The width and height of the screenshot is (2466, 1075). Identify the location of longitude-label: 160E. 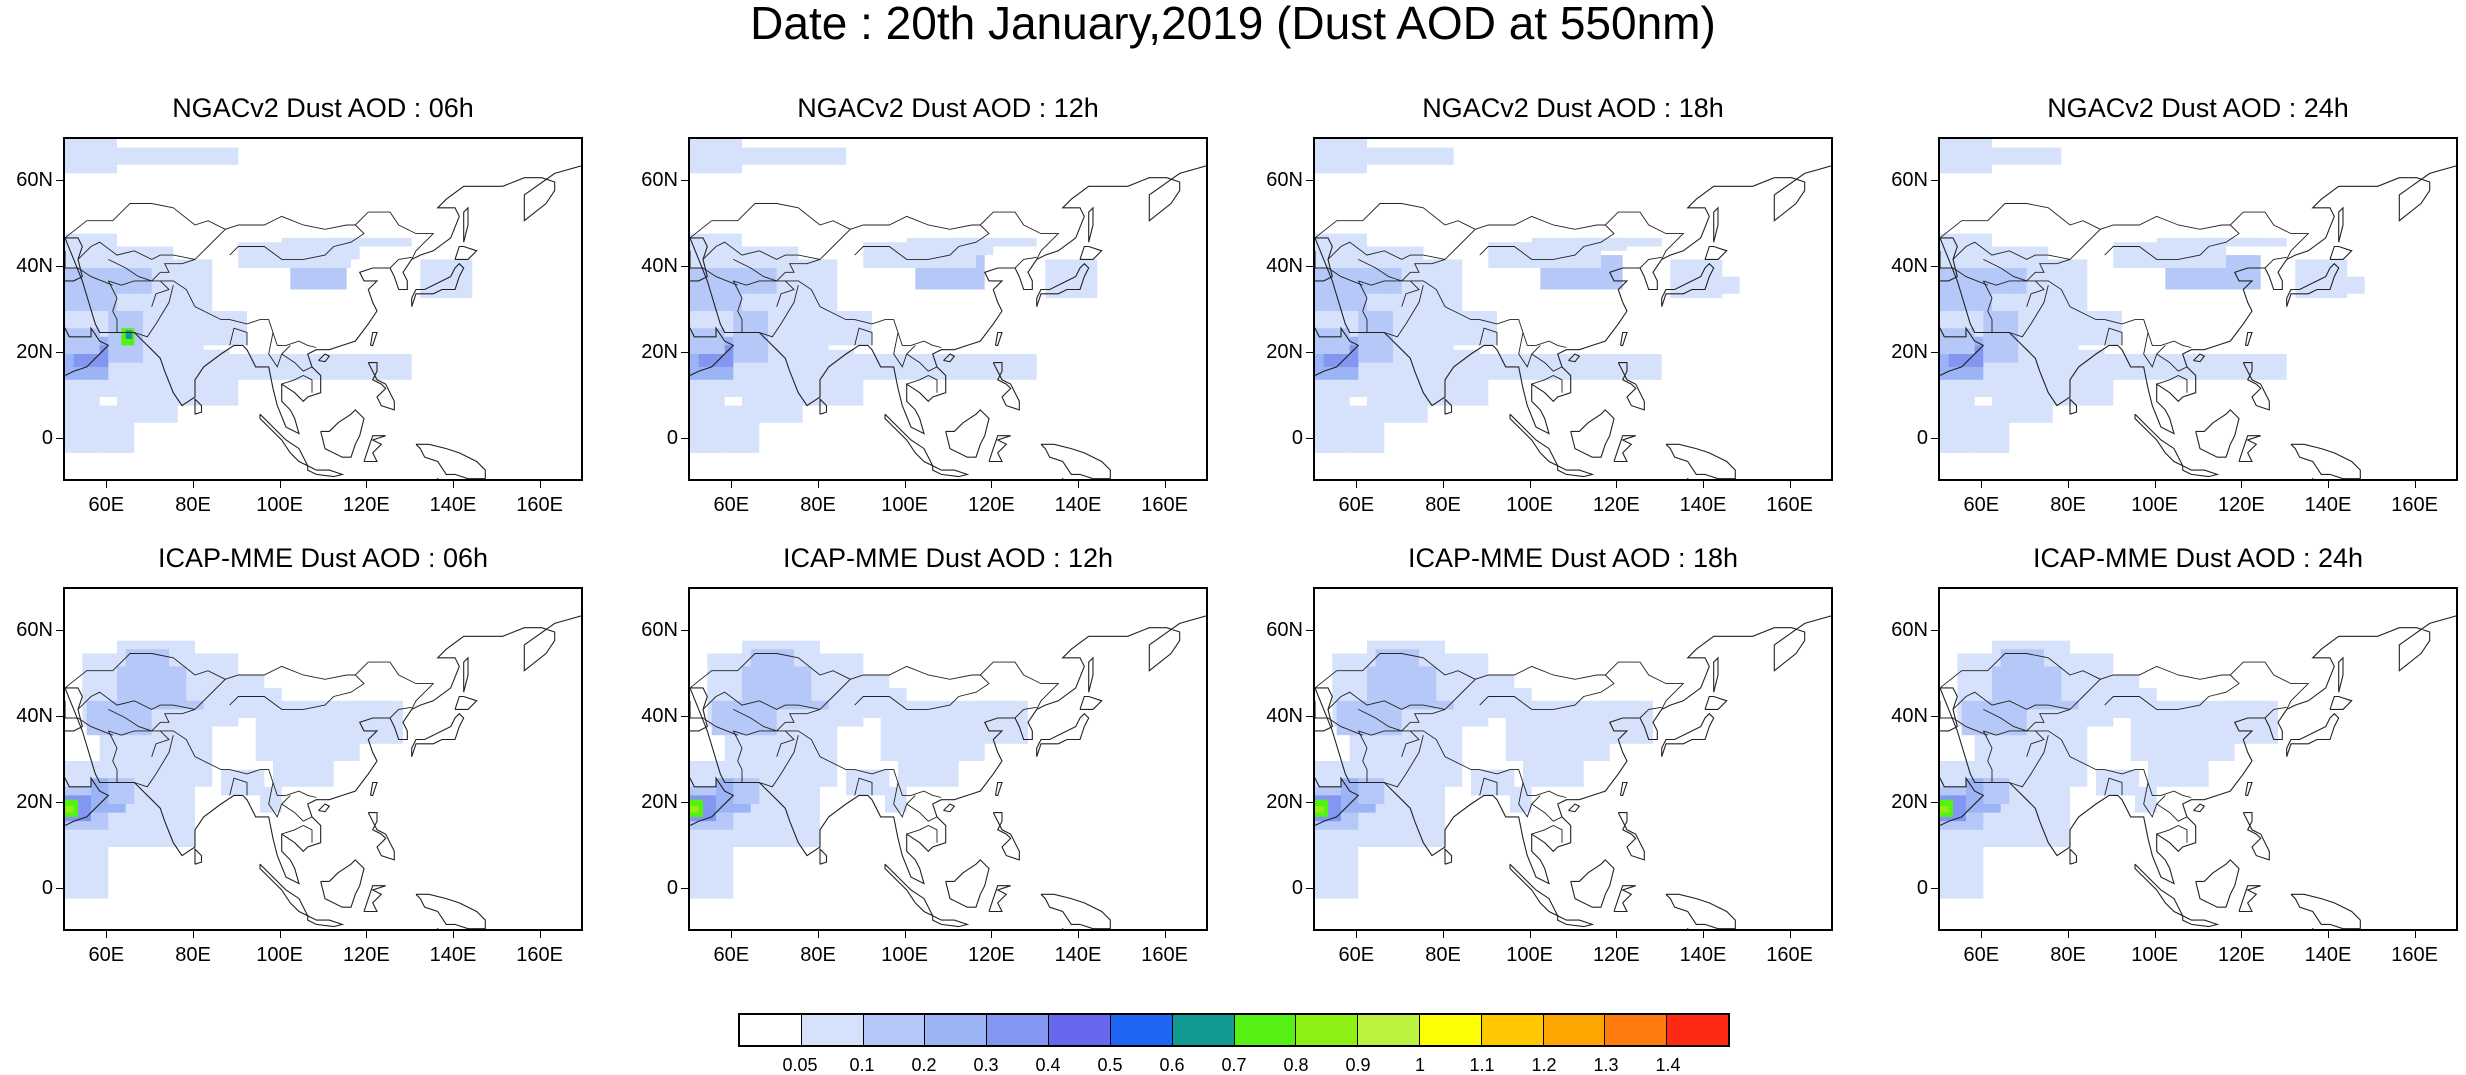
(540, 505).